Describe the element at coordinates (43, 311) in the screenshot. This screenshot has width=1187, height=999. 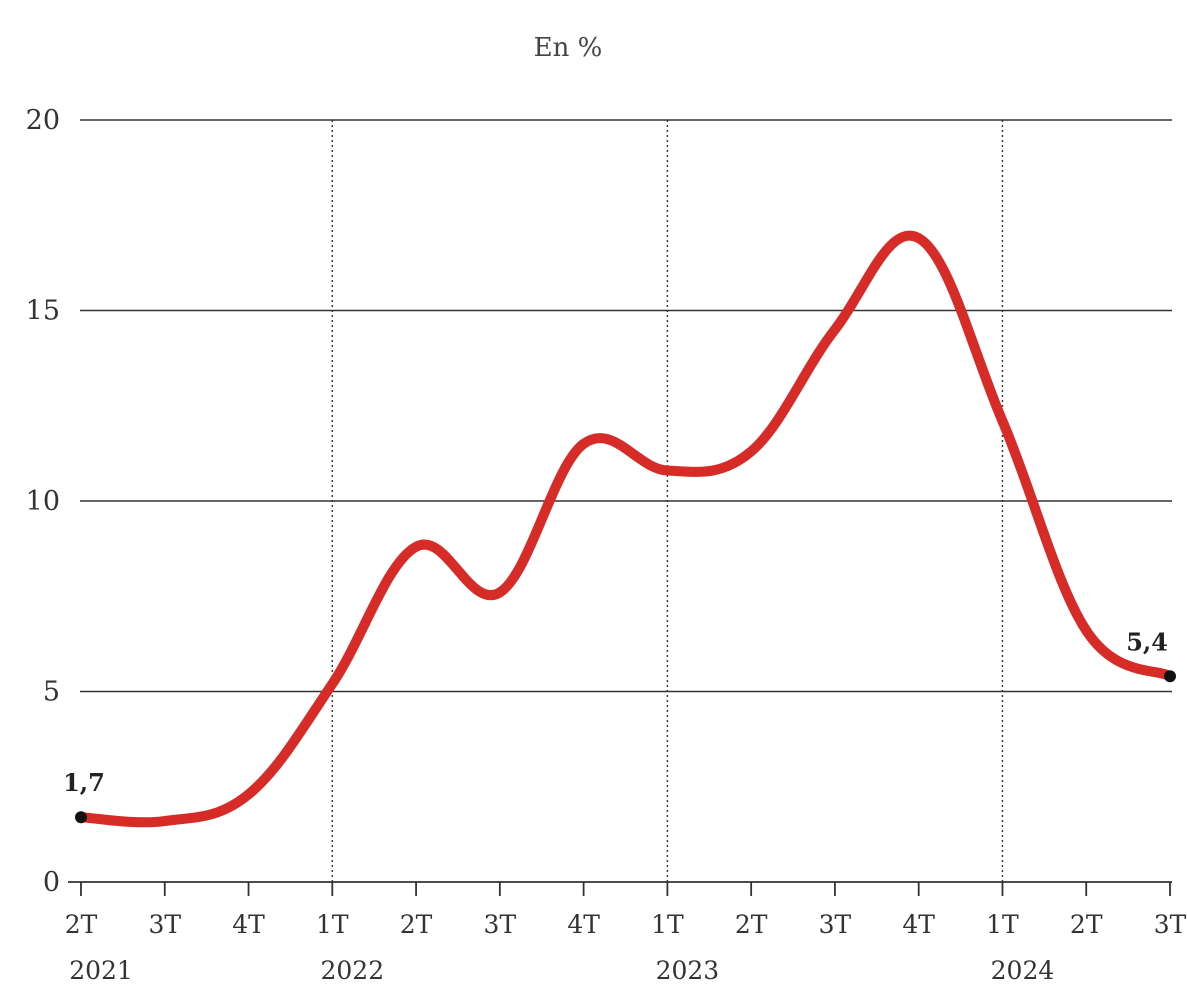
I see `y-tick-label-15: 15` at that location.